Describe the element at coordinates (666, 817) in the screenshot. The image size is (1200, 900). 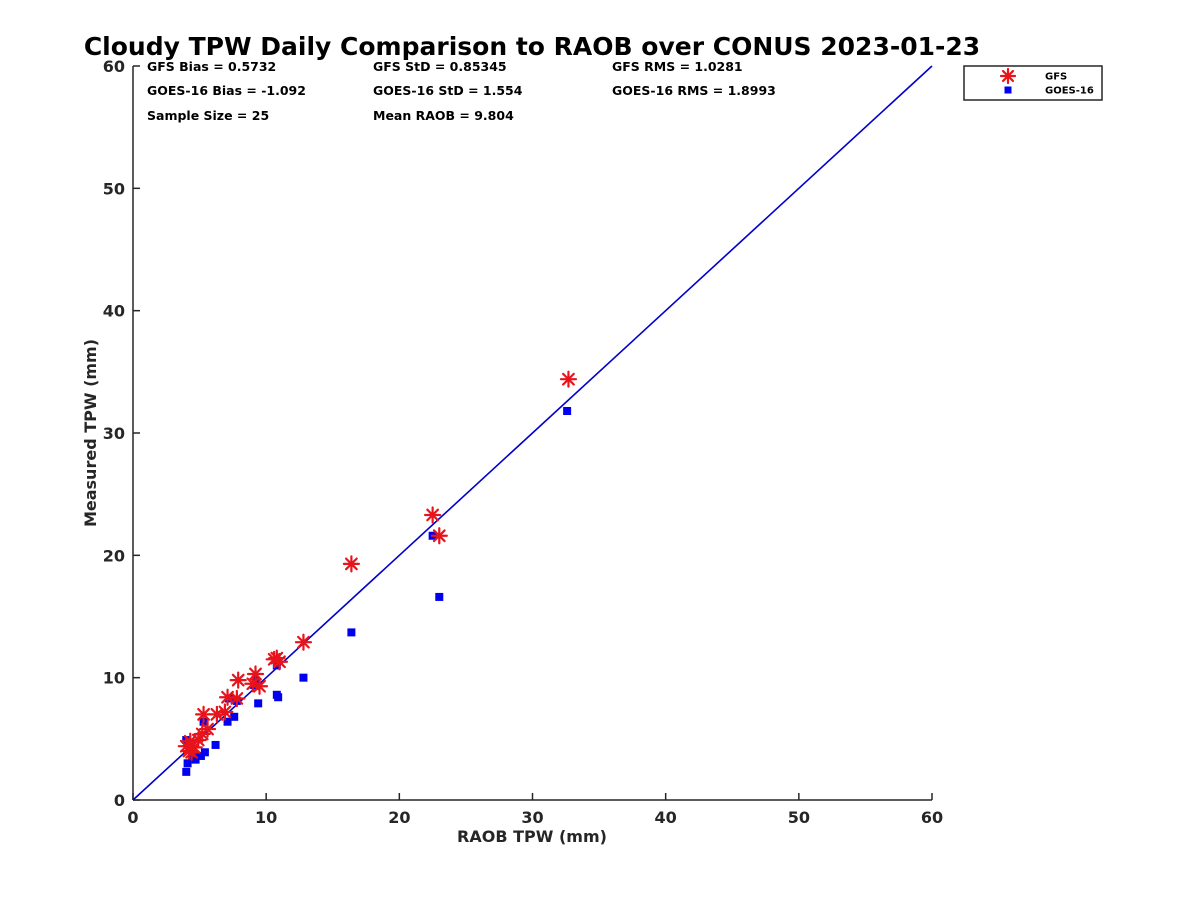
I see `x-tick-label: 40` at that location.